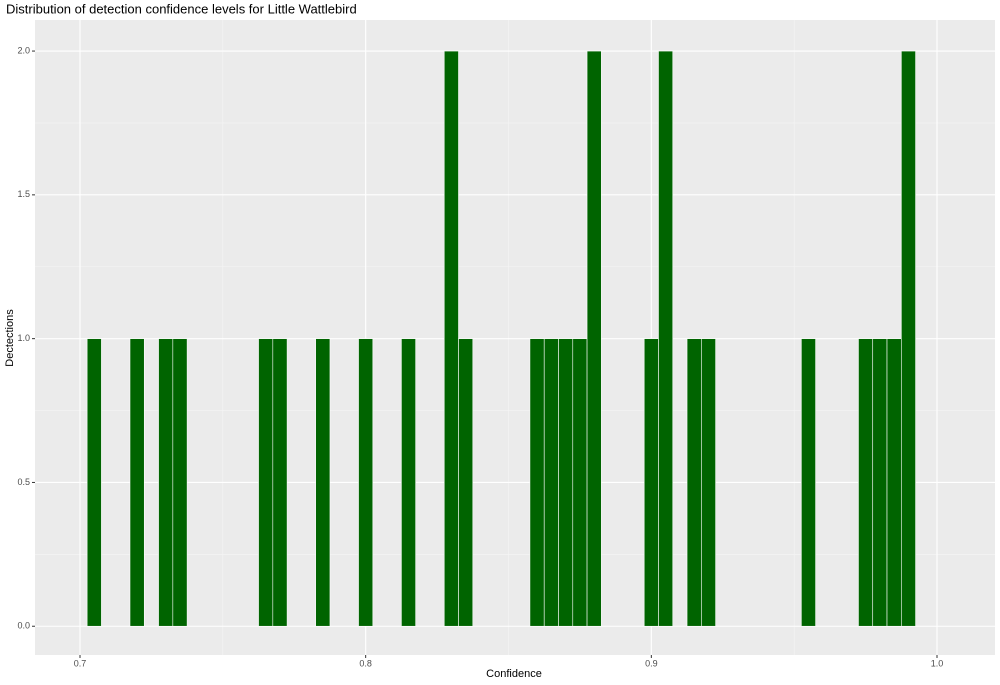  I want to click on x-tick-label: 0.7, so click(80, 663).